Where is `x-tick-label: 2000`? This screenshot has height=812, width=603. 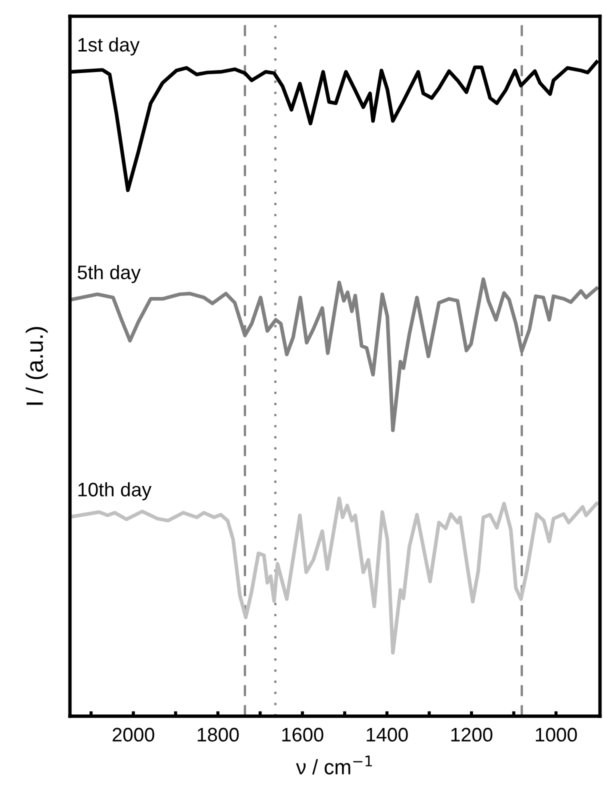 x-tick-label: 2000 is located at coordinates (133, 735).